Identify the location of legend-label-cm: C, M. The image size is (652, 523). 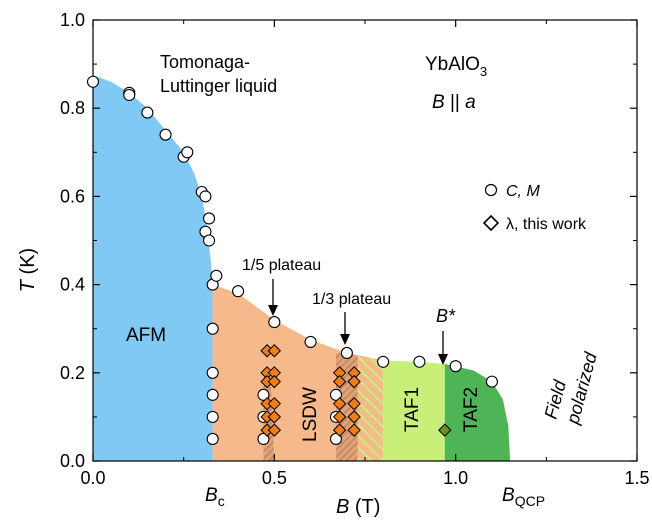
(523, 191).